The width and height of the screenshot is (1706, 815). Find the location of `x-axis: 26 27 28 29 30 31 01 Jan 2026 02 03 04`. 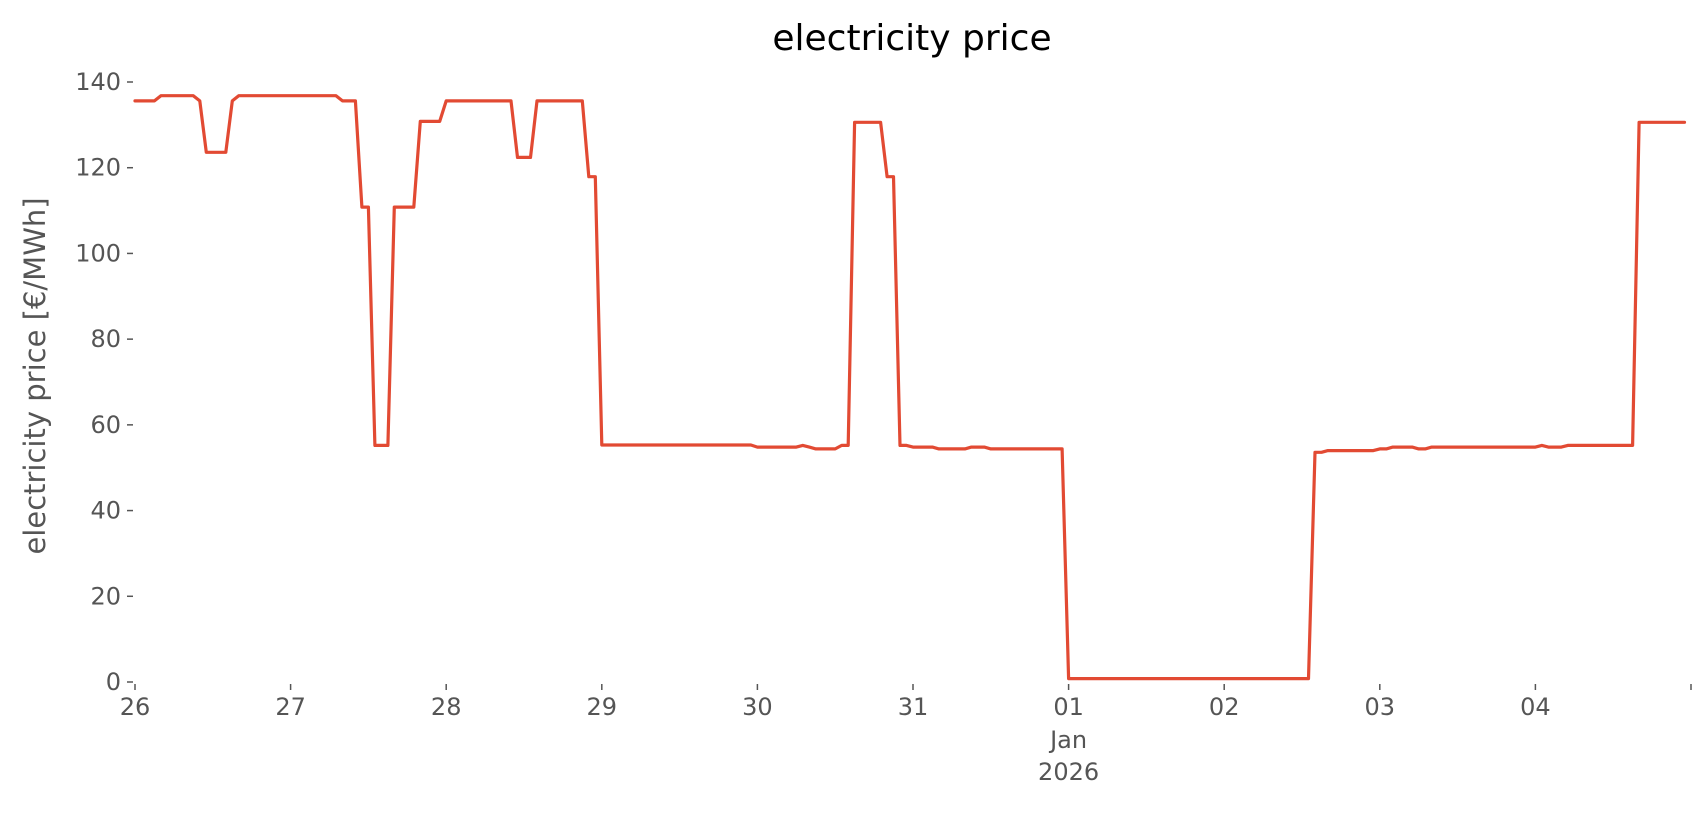

x-axis: 26 27 28 29 30 31 01 Jan 2026 02 03 04 is located at coordinates (906, 735).